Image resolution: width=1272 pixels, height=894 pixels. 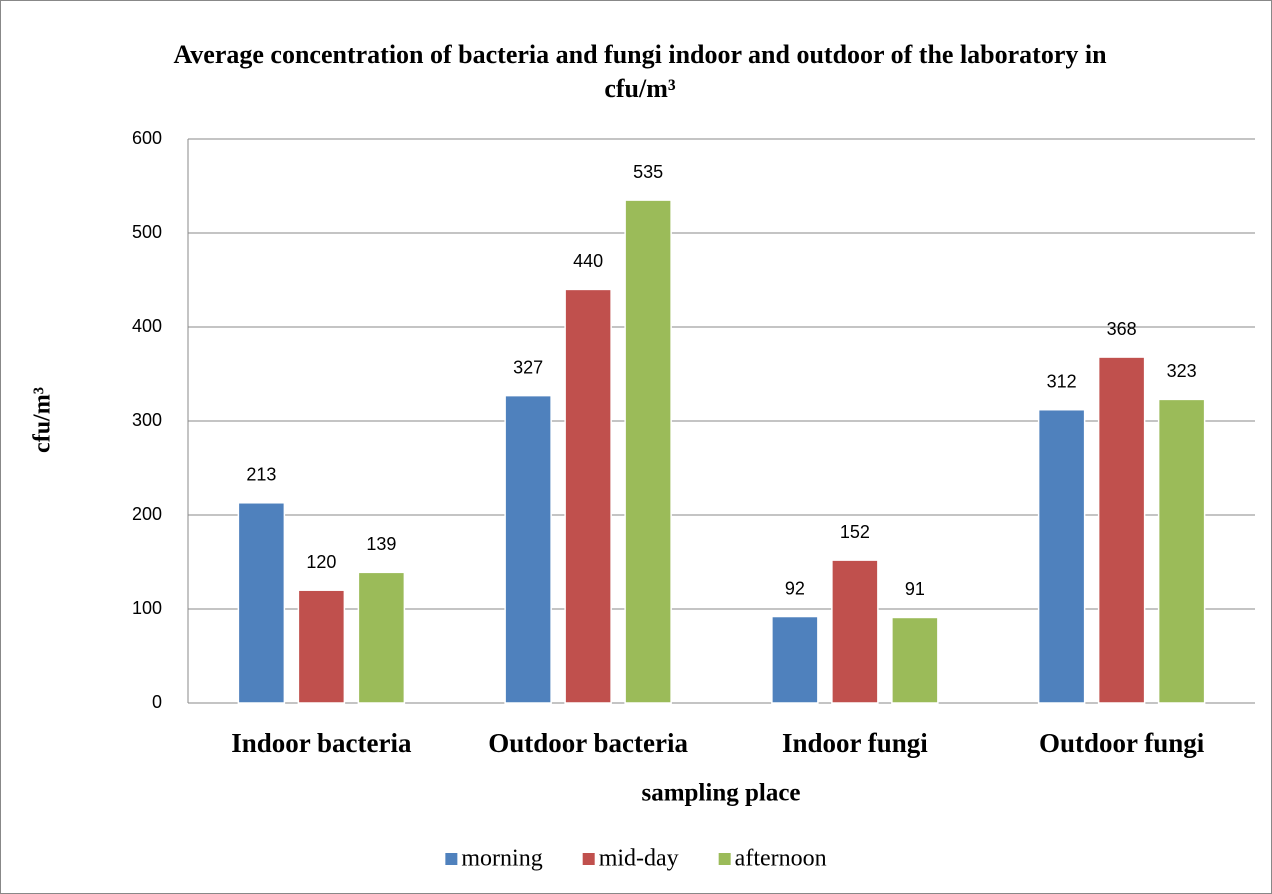 I want to click on value-label: 535, so click(x=648, y=172).